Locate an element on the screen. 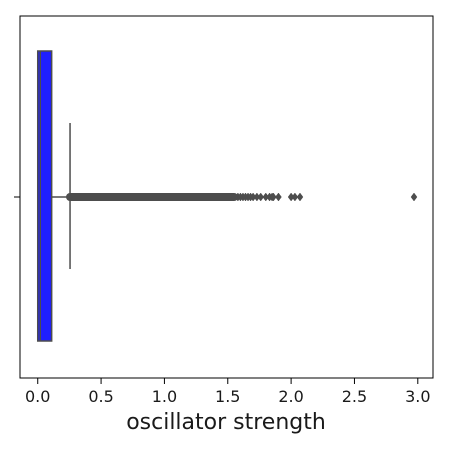 Image resolution: width=450 pixels, height=450 pixels. x-tick-label: 3.0 is located at coordinates (417, 396).